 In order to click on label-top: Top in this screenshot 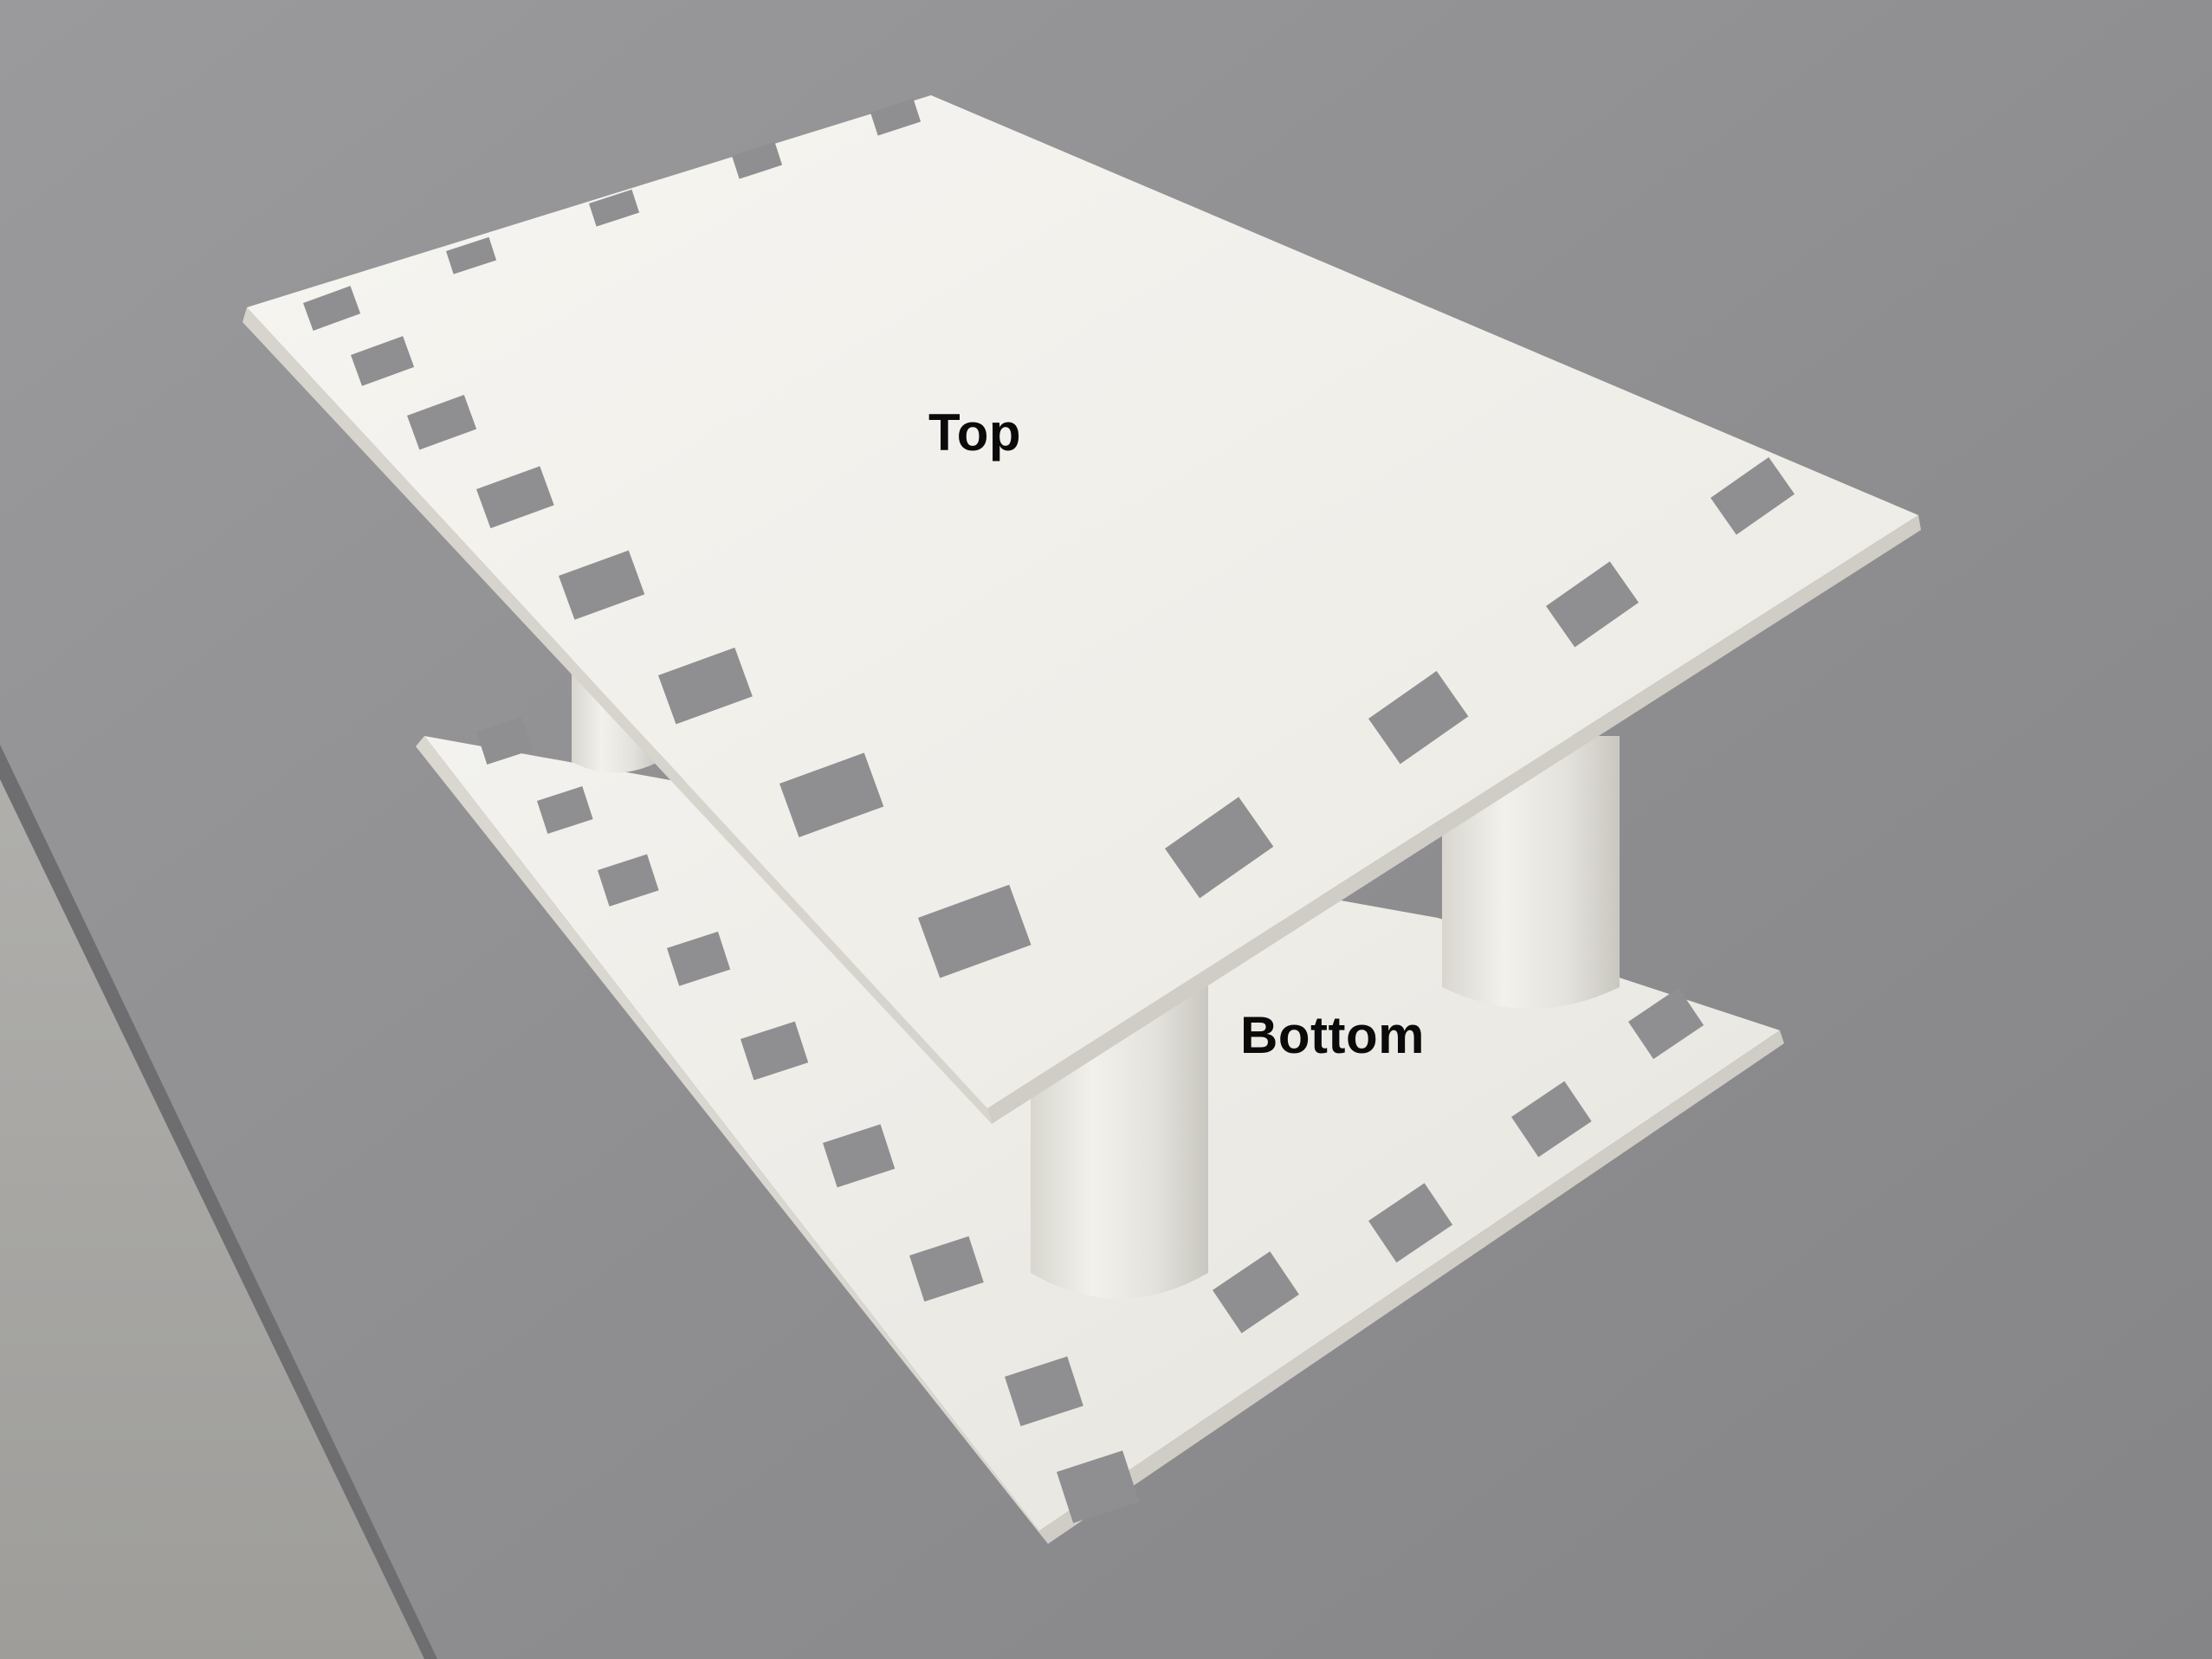, I will do `click(975, 432)`.